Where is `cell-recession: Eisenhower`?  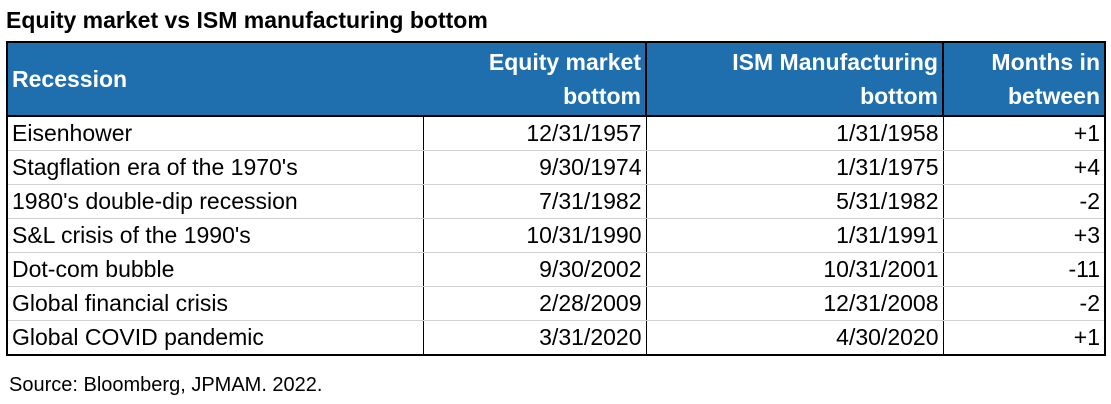 cell-recession: Eisenhower is located at coordinates (215, 133).